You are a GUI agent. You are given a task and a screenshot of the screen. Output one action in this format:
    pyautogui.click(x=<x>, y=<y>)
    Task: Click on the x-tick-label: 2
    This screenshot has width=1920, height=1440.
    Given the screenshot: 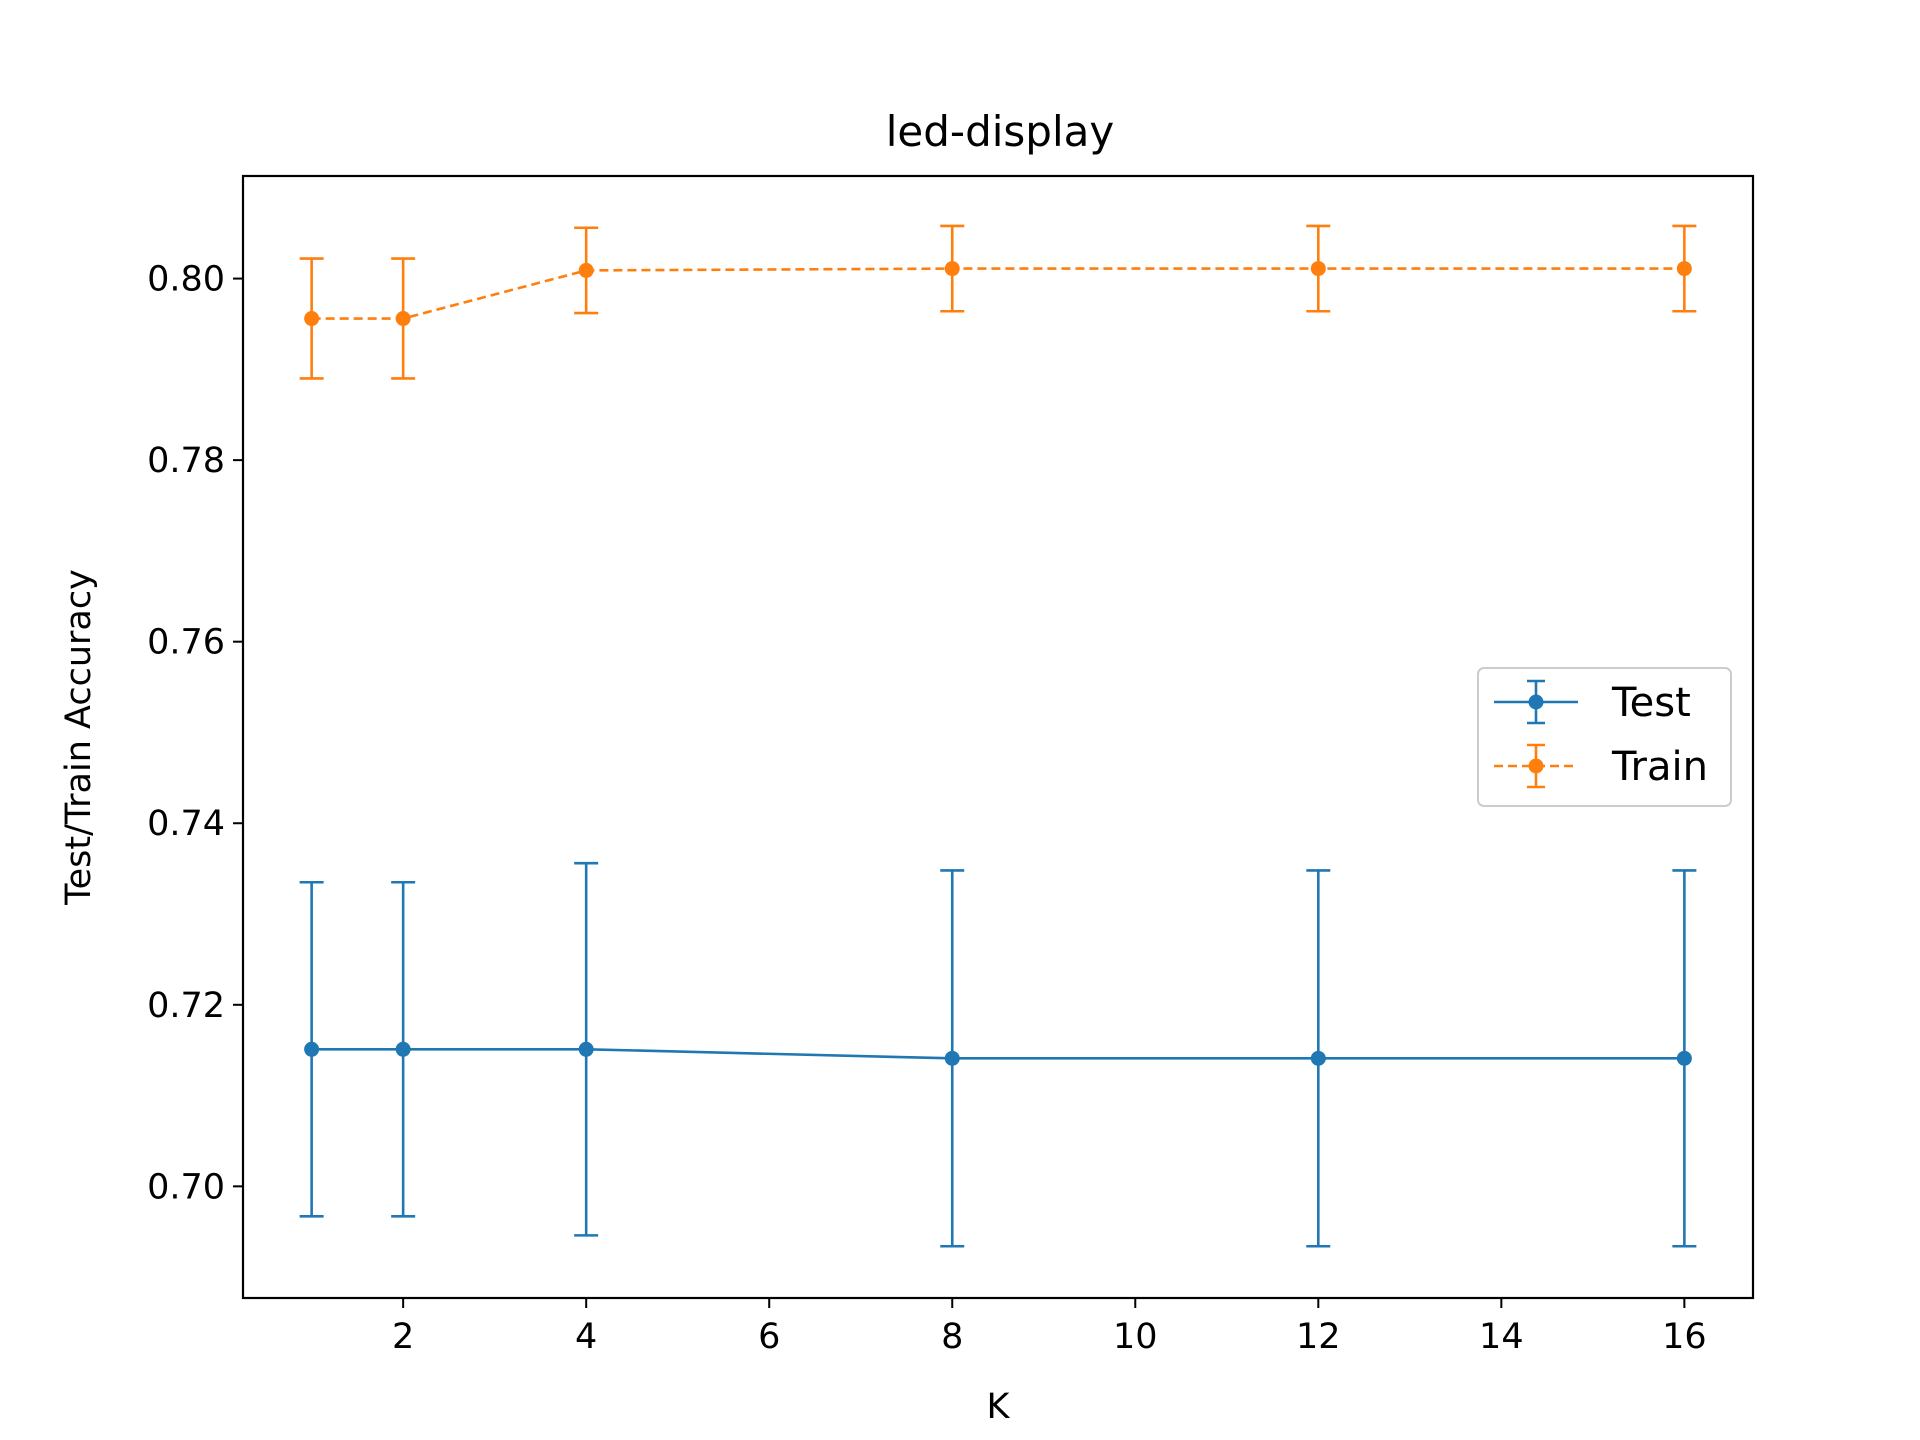 What is the action you would take?
    pyautogui.click(x=403, y=1337)
    